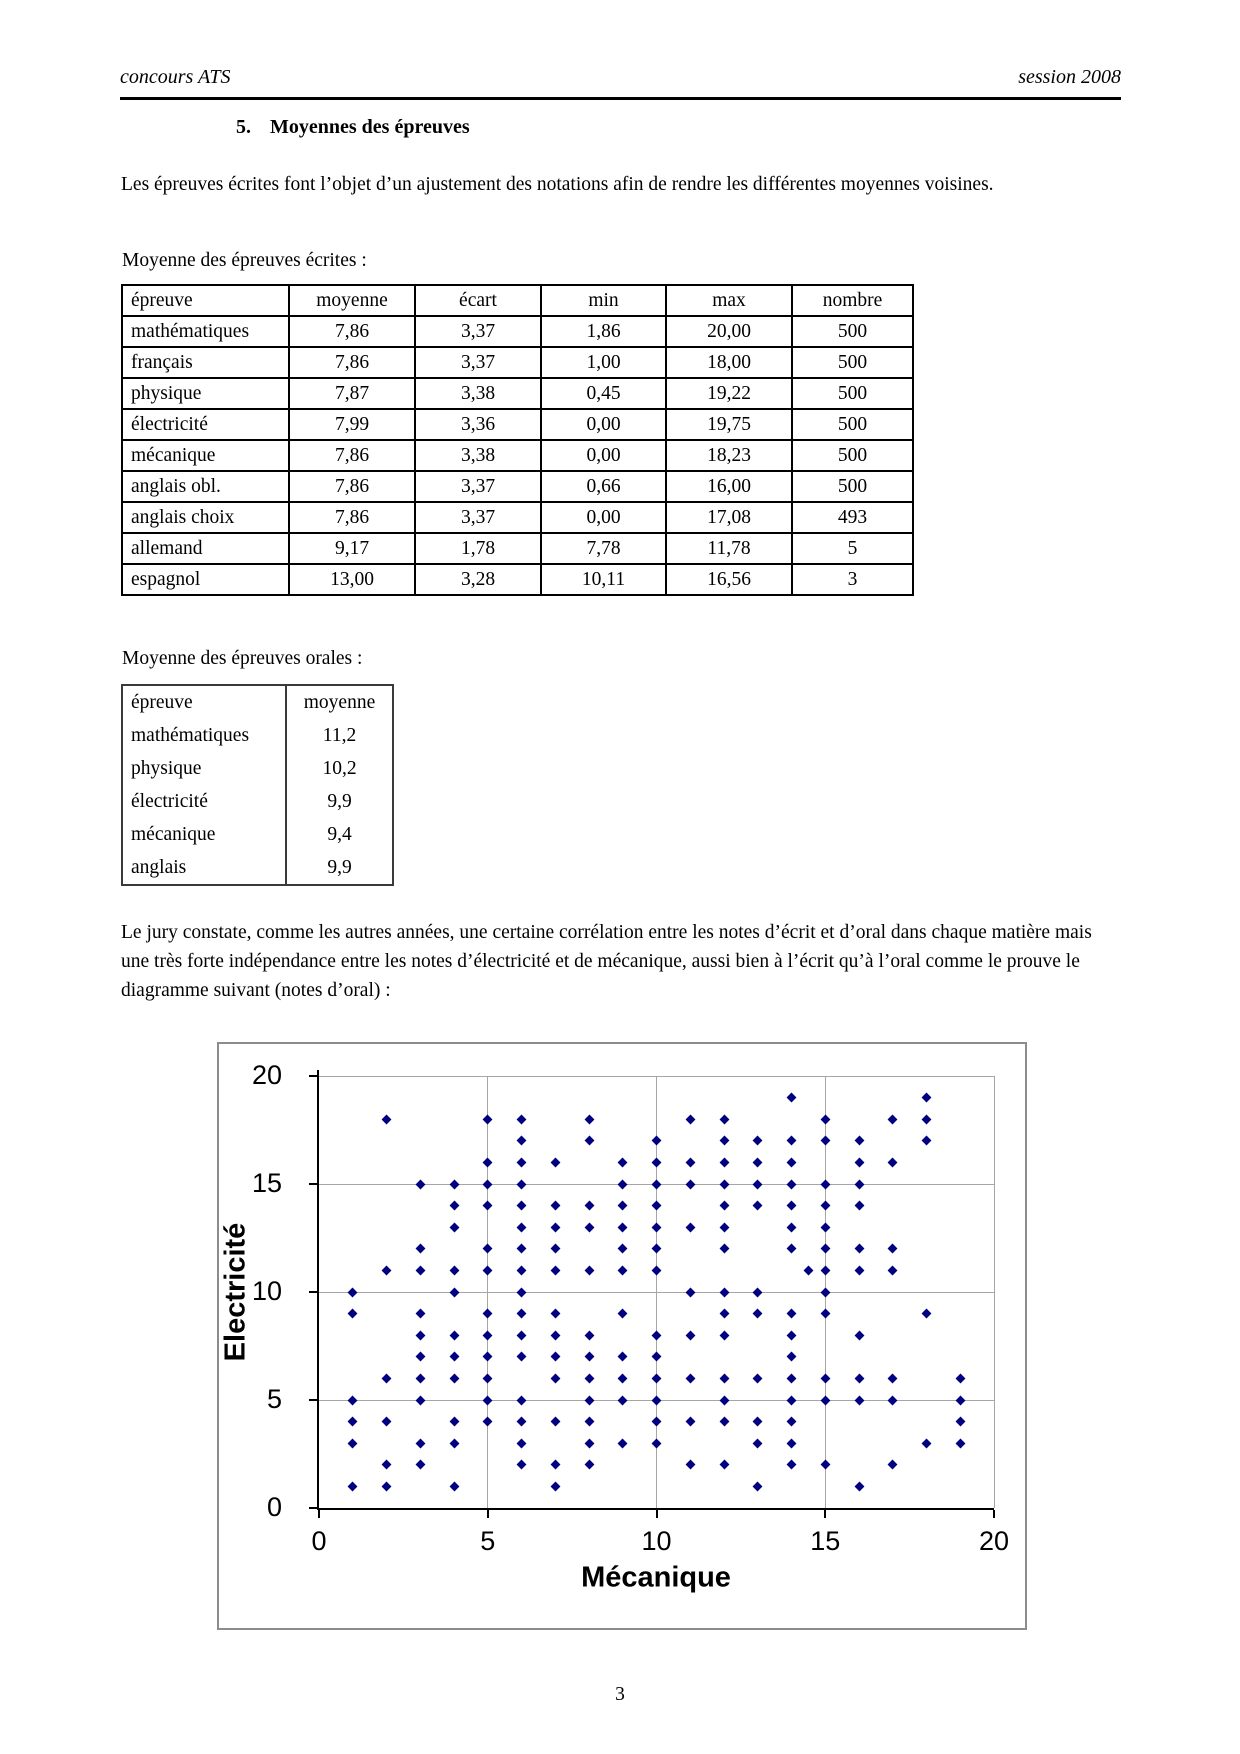 This screenshot has width=1240, height=1754. Describe the element at coordinates (352, 455) in the screenshot. I see `table-cell: 7,86` at that location.